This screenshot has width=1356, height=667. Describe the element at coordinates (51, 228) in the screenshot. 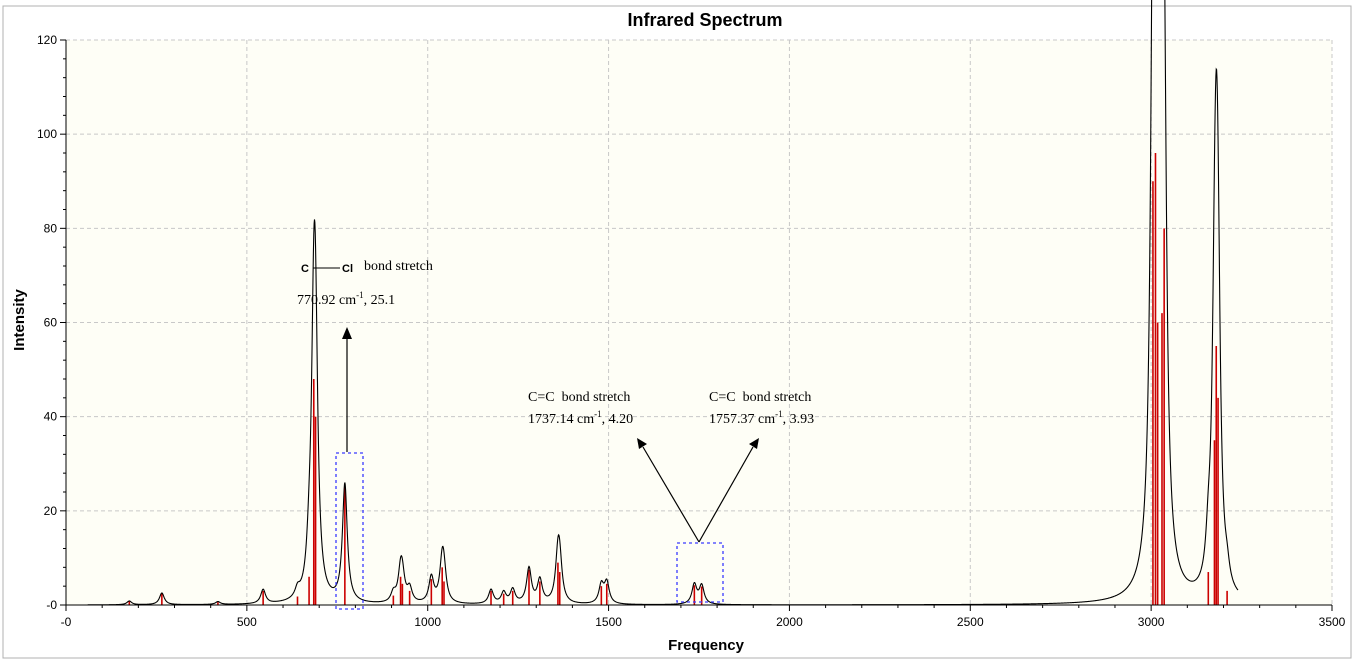

I see `y-tick-label: 80` at that location.